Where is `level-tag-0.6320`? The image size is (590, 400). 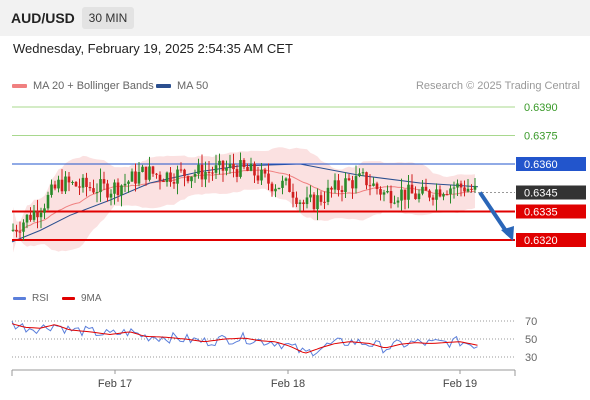
level-tag-0.6320 is located at coordinates (551, 240).